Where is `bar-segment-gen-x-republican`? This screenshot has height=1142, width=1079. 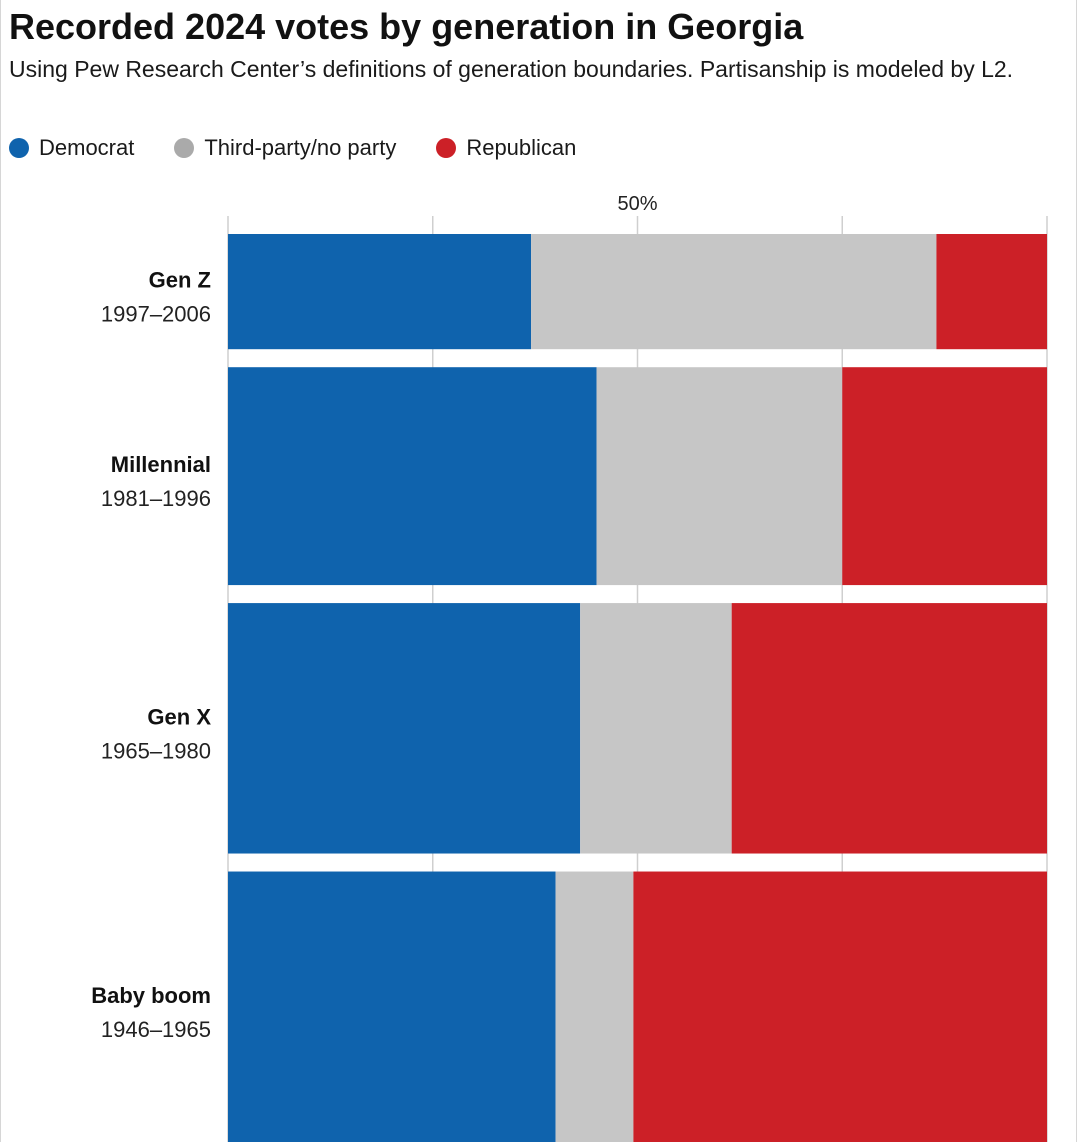 bar-segment-gen-x-republican is located at coordinates (889, 728).